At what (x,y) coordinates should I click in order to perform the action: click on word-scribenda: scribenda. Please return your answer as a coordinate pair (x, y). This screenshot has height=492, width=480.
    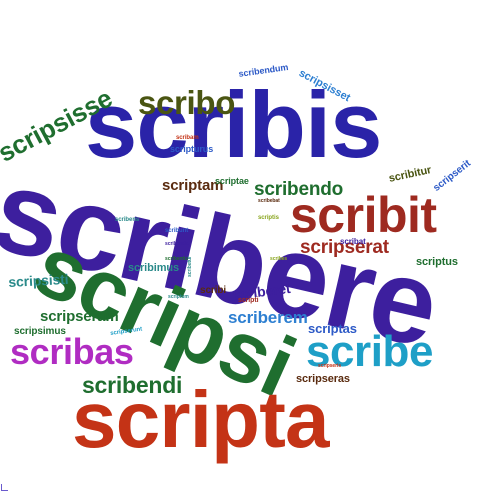
    Looking at the image, I should click on (177, 244).